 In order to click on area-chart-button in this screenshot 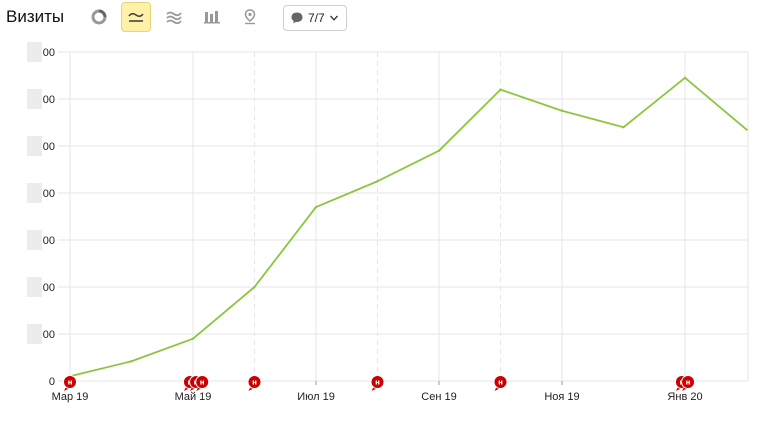, I will do `click(174, 17)`.